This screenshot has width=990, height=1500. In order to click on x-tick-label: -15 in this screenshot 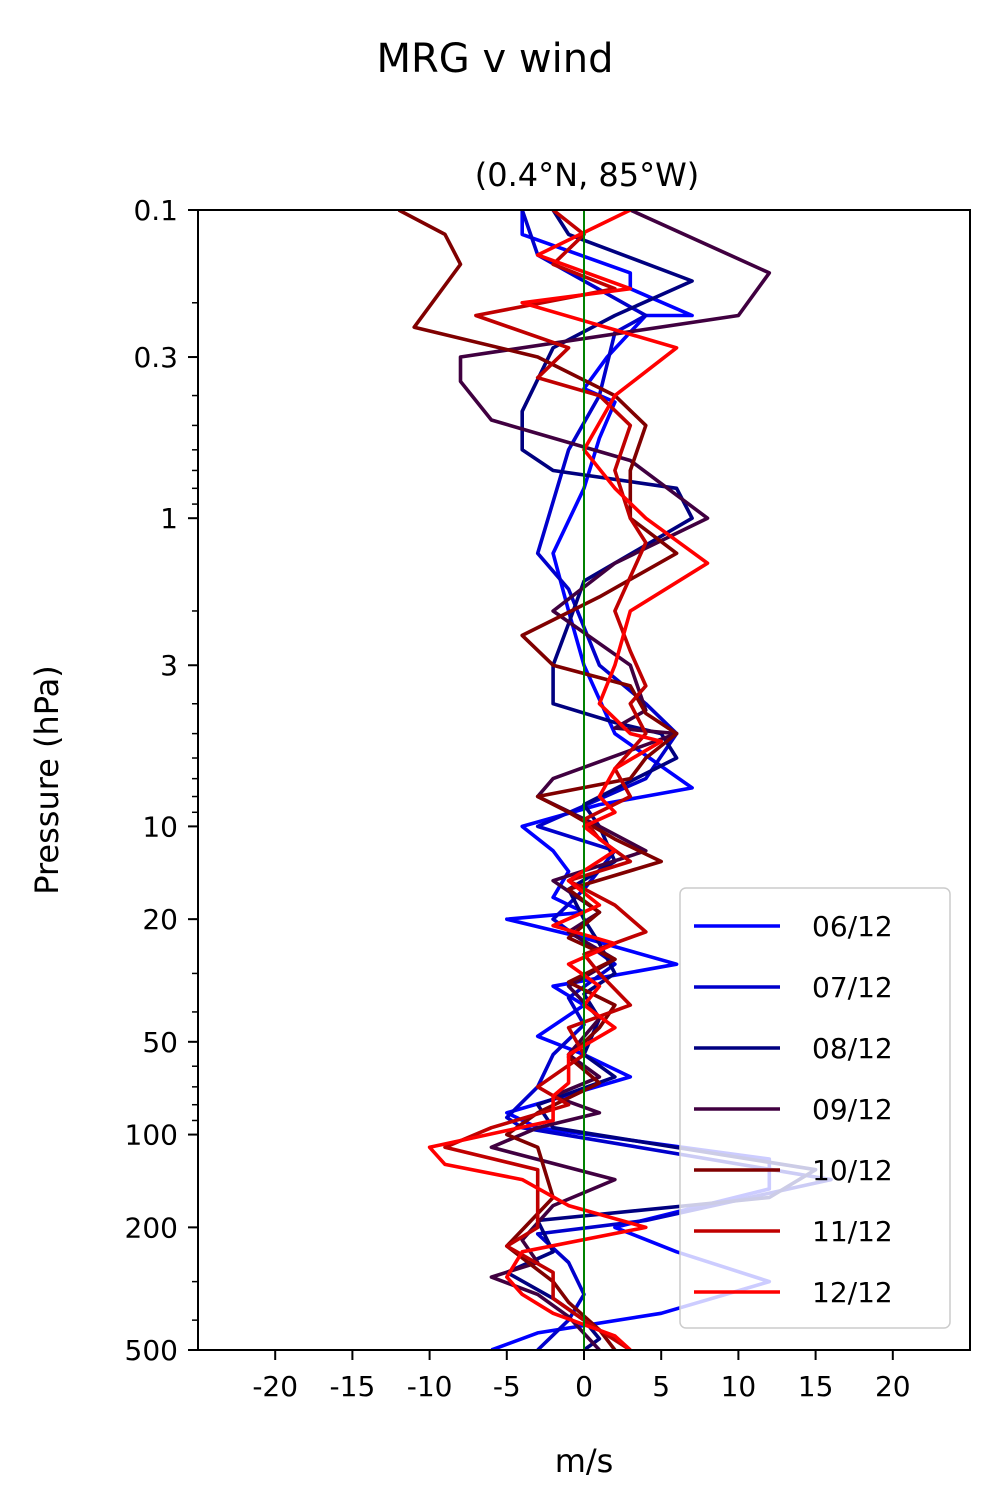, I will do `click(353, 1386)`.